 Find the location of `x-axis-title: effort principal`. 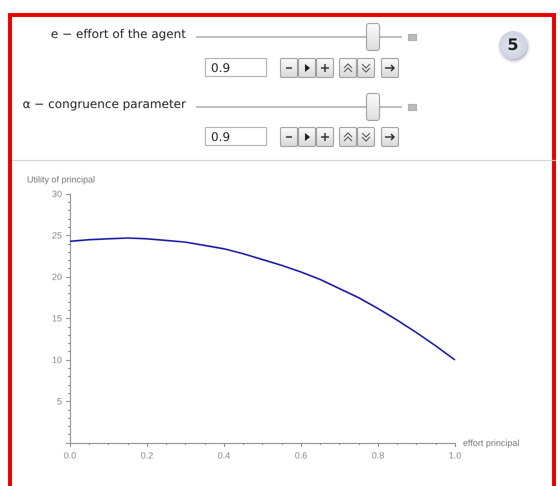

x-axis-title: effort principal is located at coordinates (491, 443).